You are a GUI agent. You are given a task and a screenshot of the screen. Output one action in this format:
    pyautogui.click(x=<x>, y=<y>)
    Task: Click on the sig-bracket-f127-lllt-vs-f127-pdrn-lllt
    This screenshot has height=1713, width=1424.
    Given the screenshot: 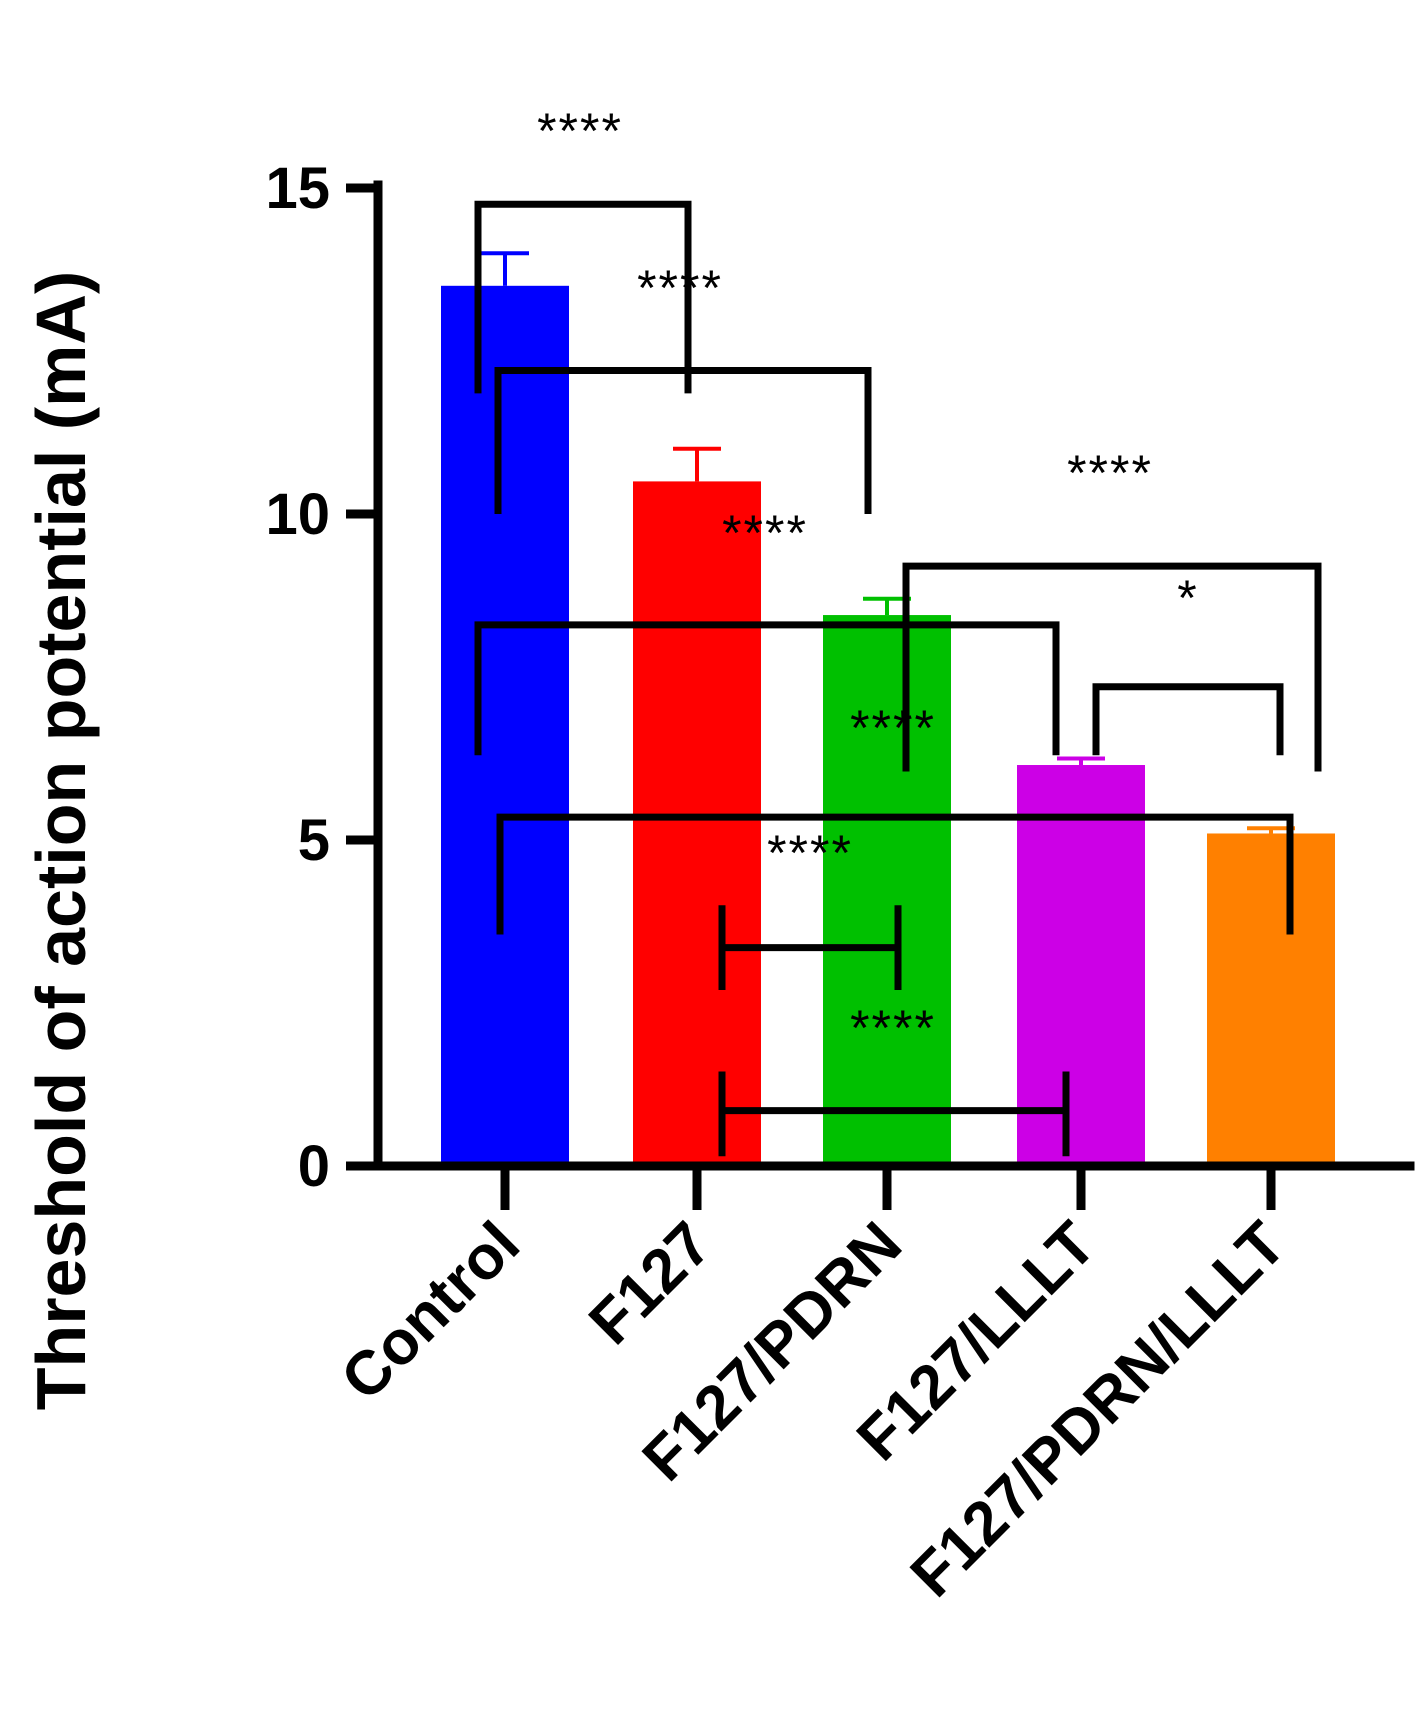 What is the action you would take?
    pyautogui.click(x=1188, y=719)
    